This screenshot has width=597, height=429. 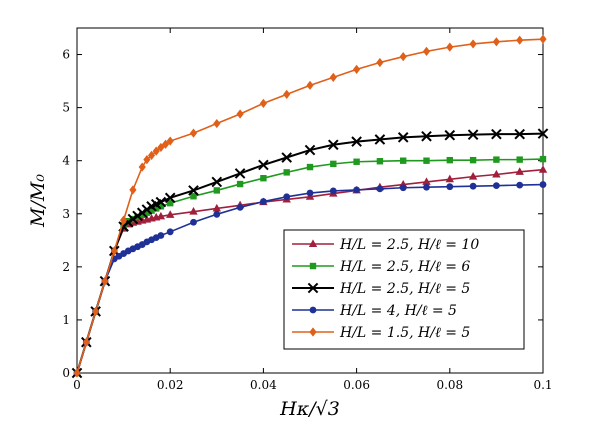 I want to click on legend-entry: H/L = 1.5, H/ℓ = 5, so click(x=381, y=333).